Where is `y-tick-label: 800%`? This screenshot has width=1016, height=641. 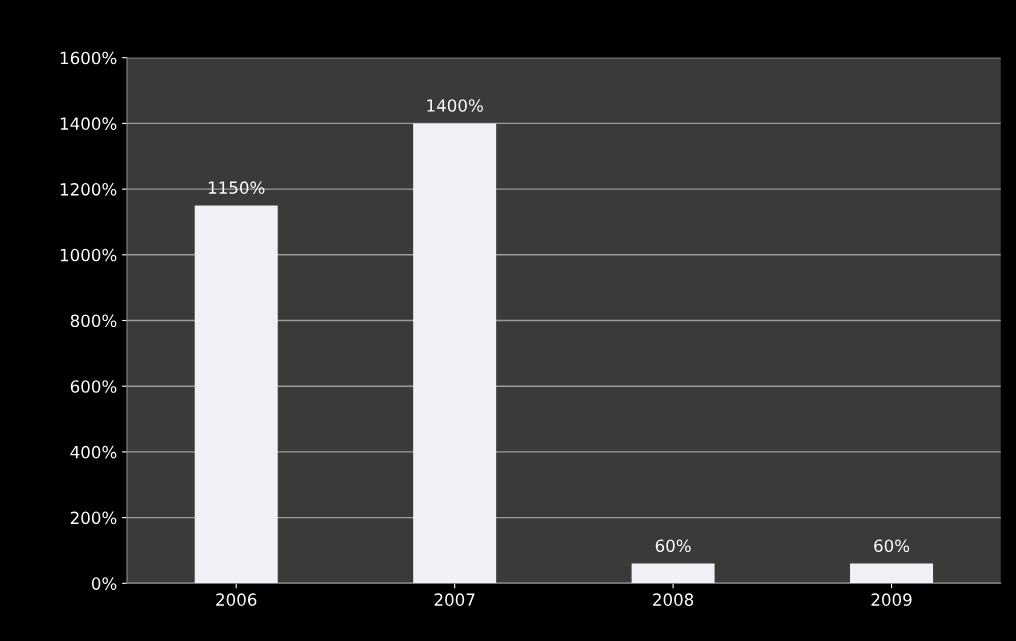
y-tick-label: 800% is located at coordinates (93, 321).